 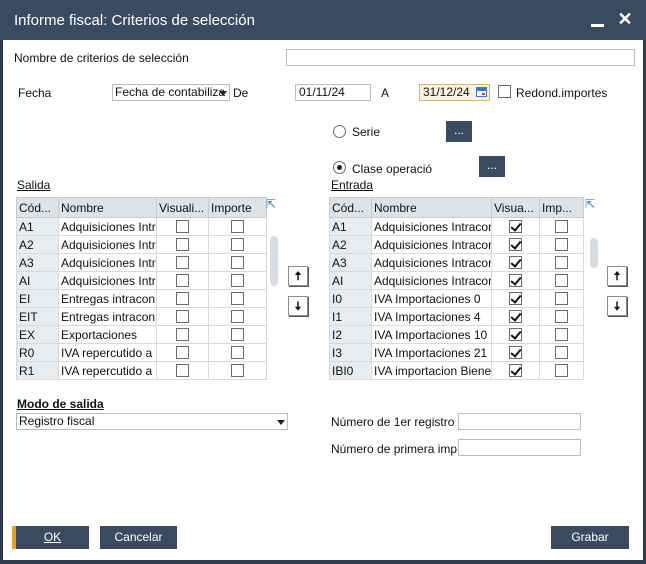 I want to click on row-code: A3, so click(x=350, y=262).